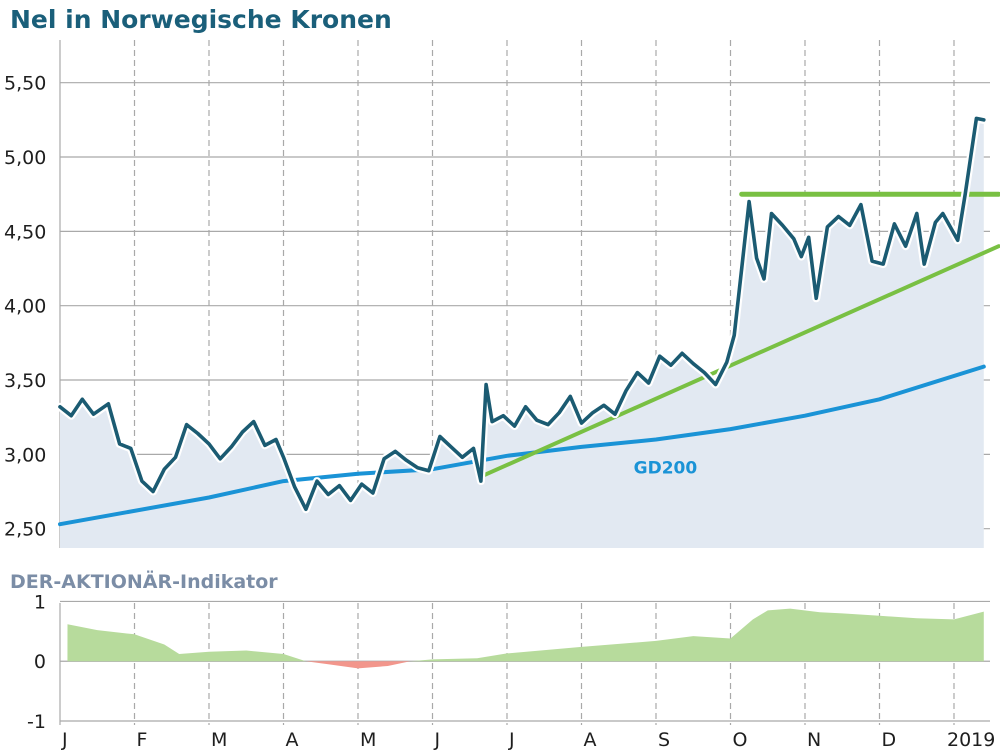 The height and width of the screenshot is (750, 1000). What do you see at coordinates (664, 739) in the screenshot?
I see `x-tick-label: S` at bounding box center [664, 739].